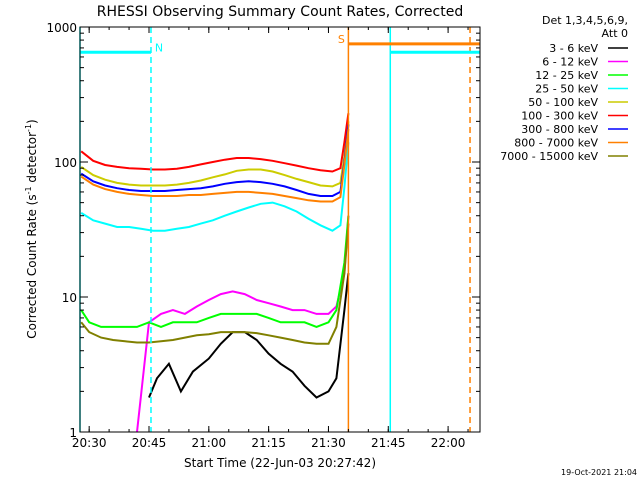 The width and height of the screenshot is (640, 480). Describe the element at coordinates (559, 116) in the screenshot. I see `legend-label: 100 - 300 keV` at that location.